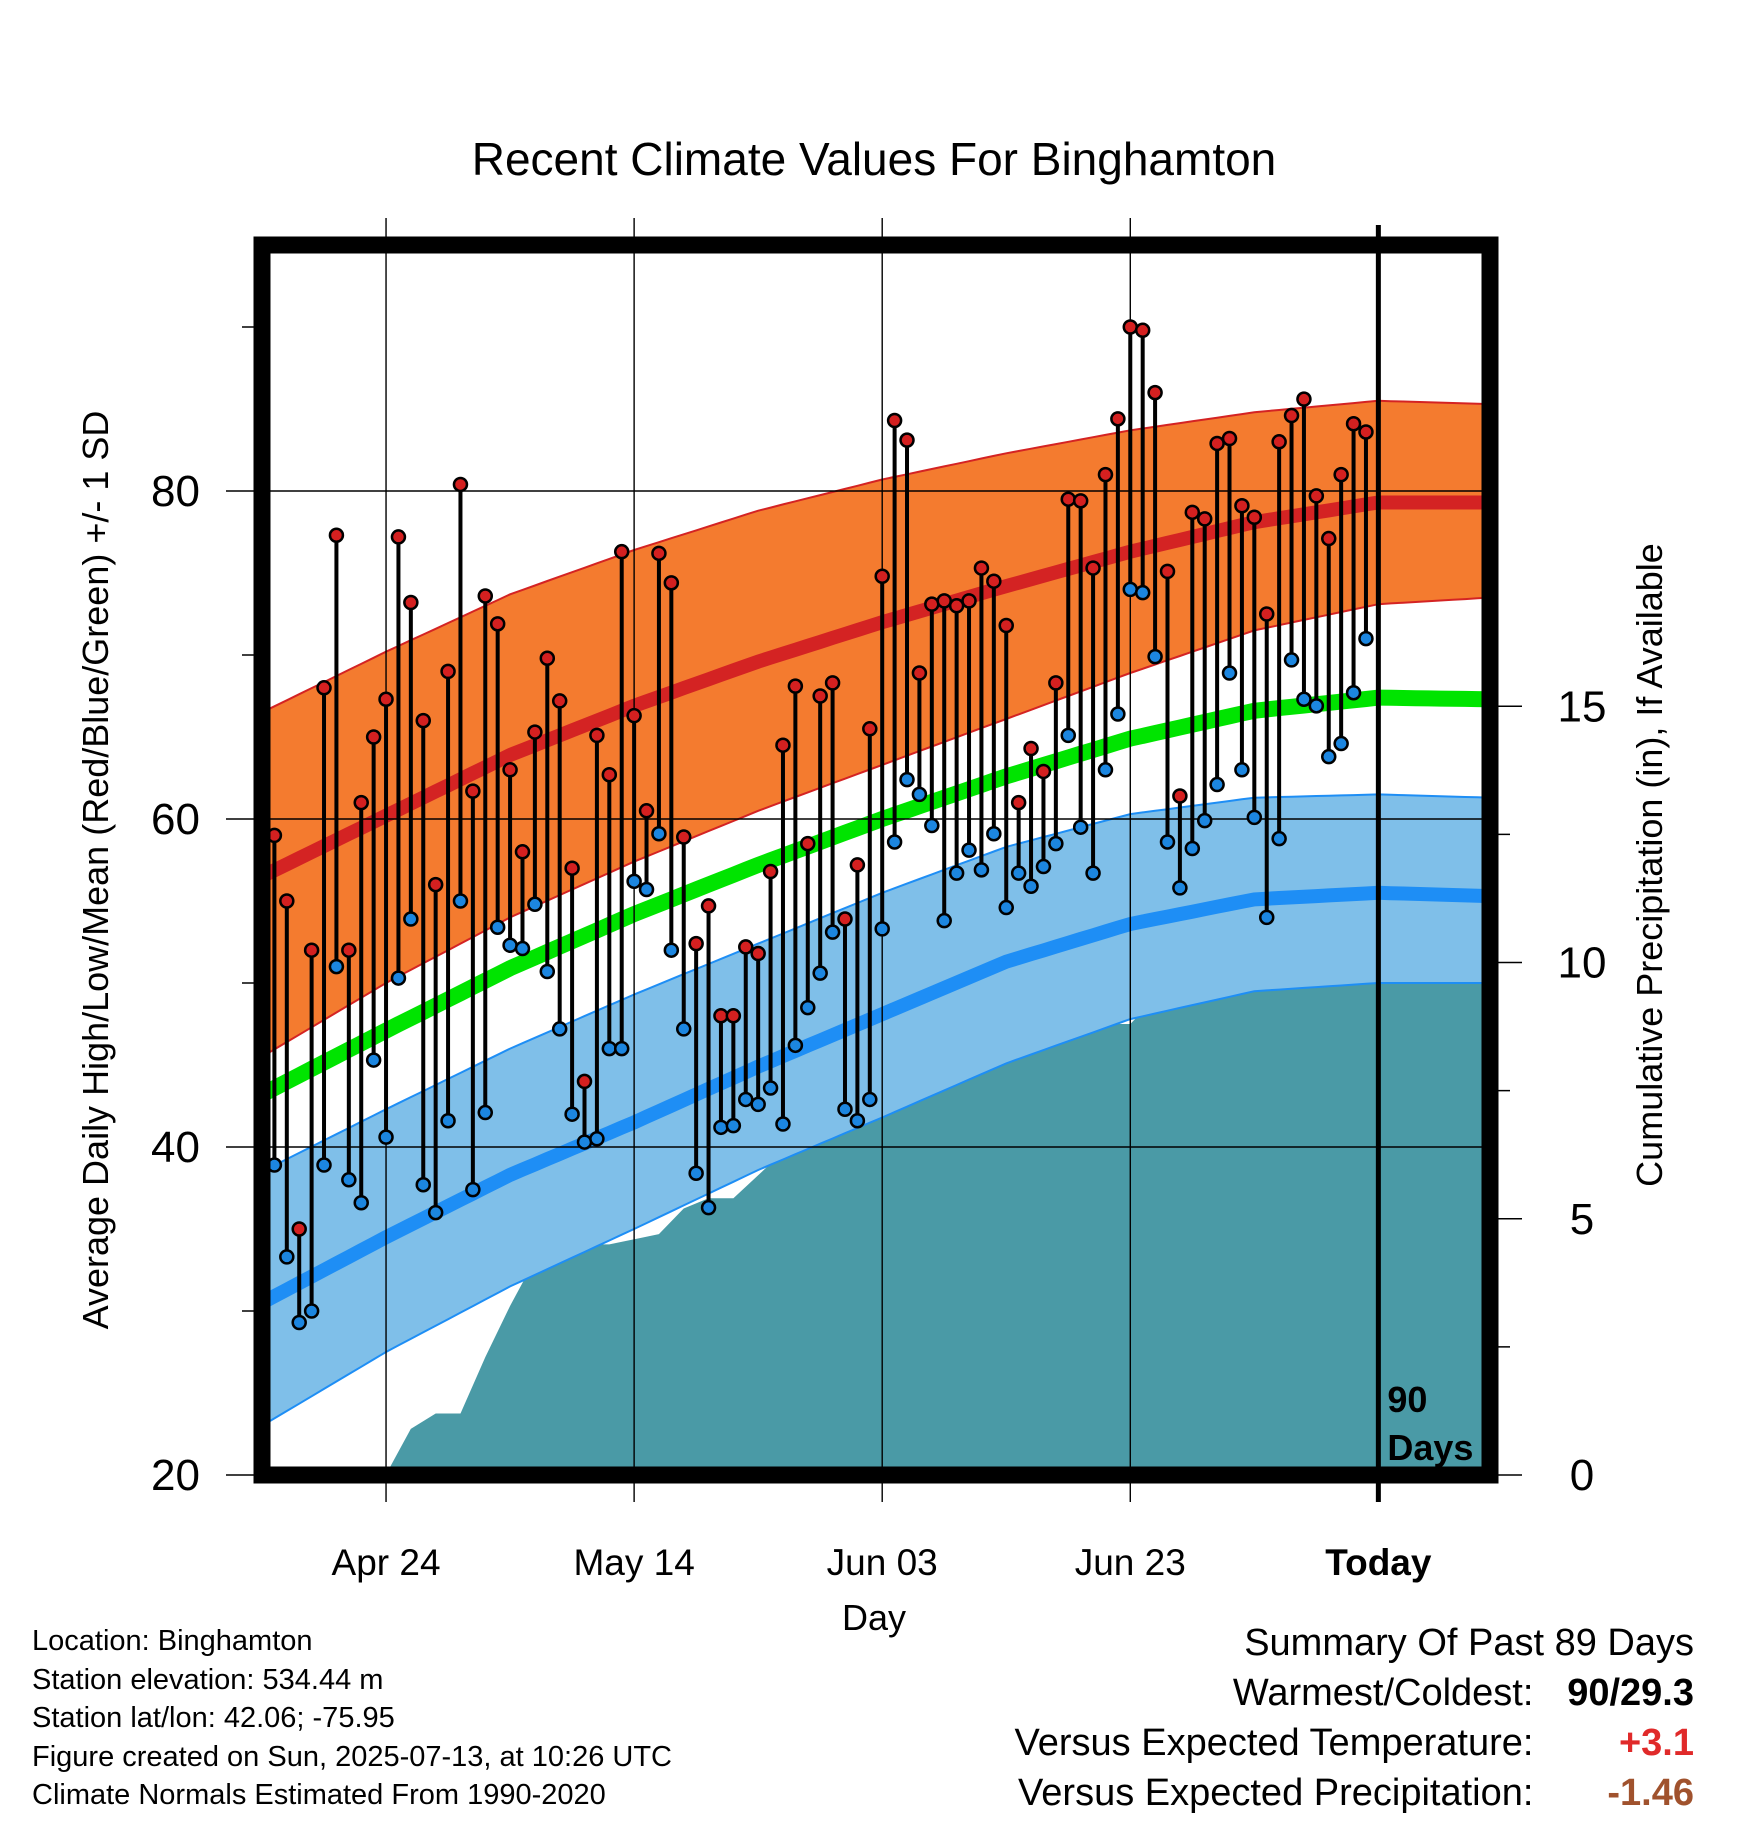 The image size is (1748, 1828). I want to click on y-tick-label-60: 60, so click(175, 819).